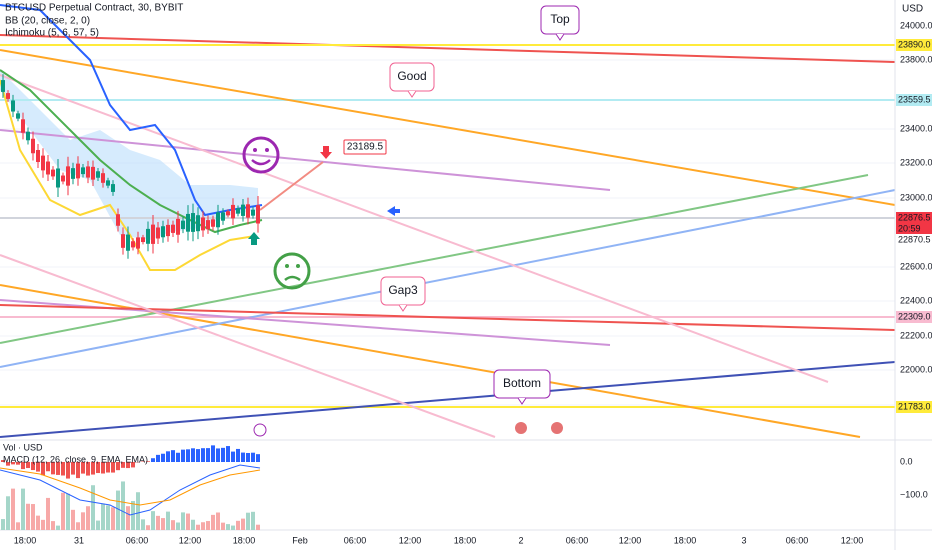  What do you see at coordinates (560, 19) in the screenshot?
I see `callout-label: Top` at bounding box center [560, 19].